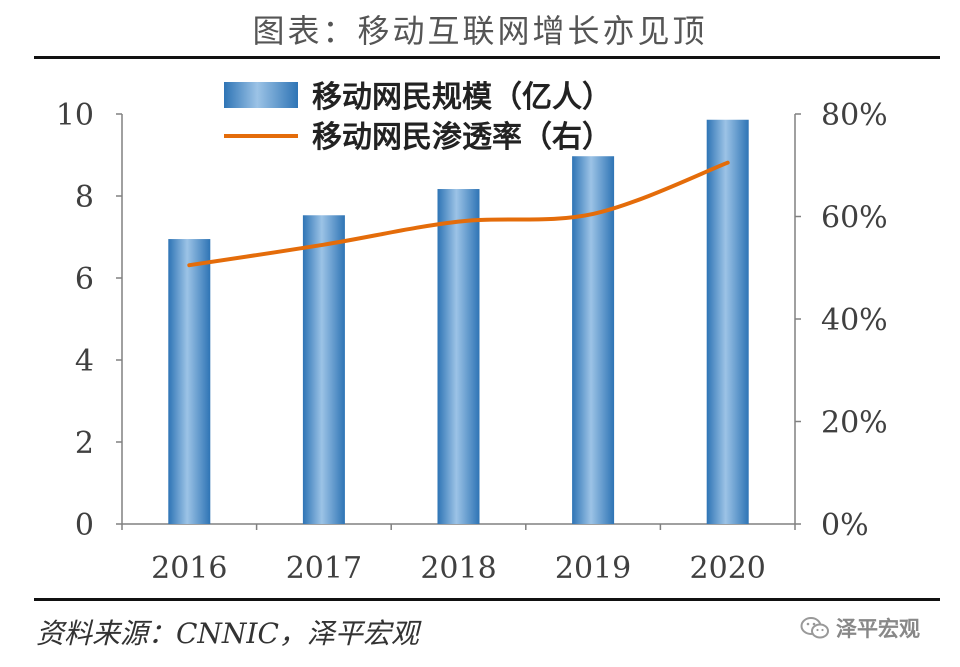 The image size is (960, 667). I want to click on watermark-text: 泽平宏观, so click(878, 629).